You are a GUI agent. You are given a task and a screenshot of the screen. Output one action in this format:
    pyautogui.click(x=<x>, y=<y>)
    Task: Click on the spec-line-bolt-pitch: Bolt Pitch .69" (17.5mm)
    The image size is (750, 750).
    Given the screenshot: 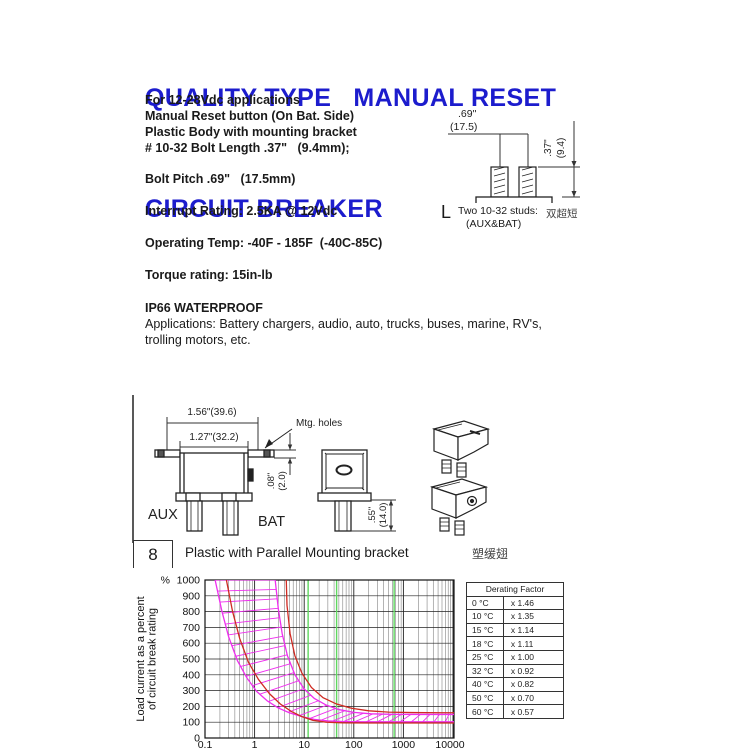 What is the action you would take?
    pyautogui.click(x=220, y=179)
    